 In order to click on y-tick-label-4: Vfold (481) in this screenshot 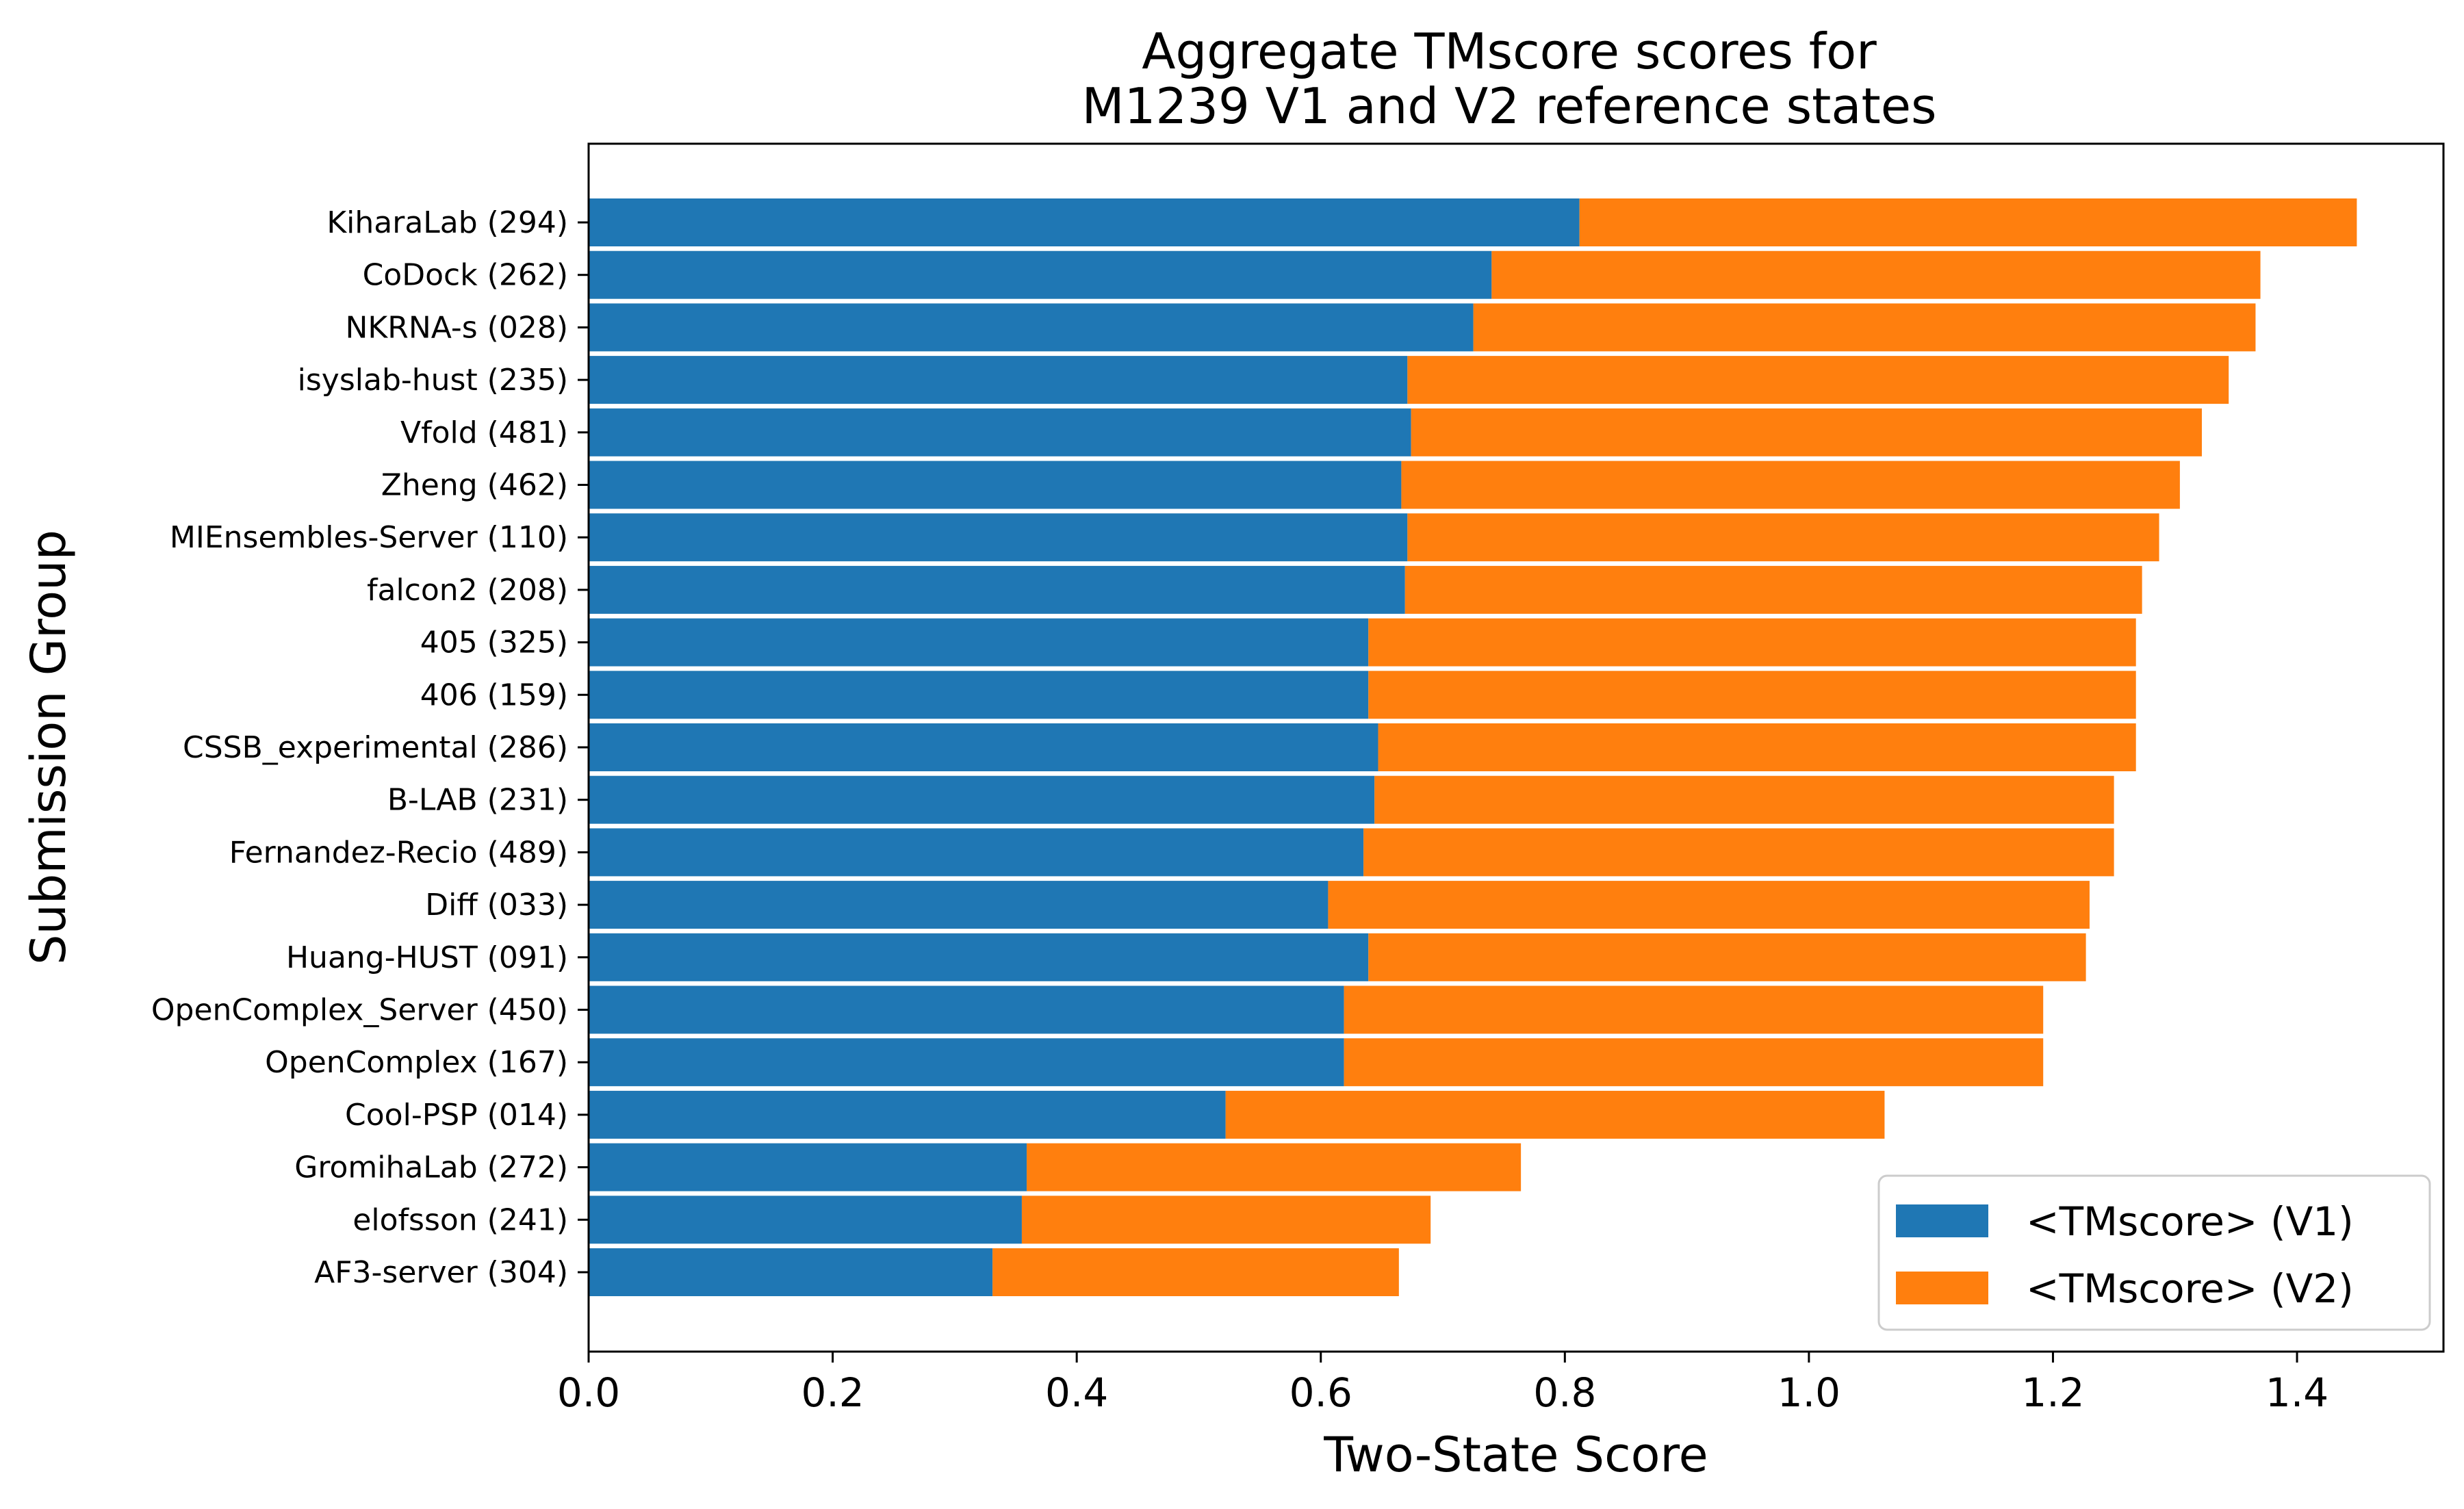, I will do `click(484, 432)`.